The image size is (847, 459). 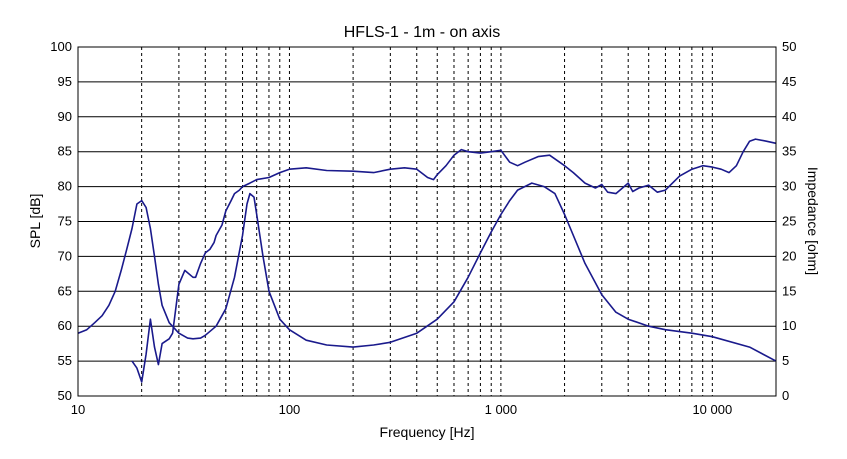 What do you see at coordinates (65, 395) in the screenshot?
I see `y-tick-label: 50` at bounding box center [65, 395].